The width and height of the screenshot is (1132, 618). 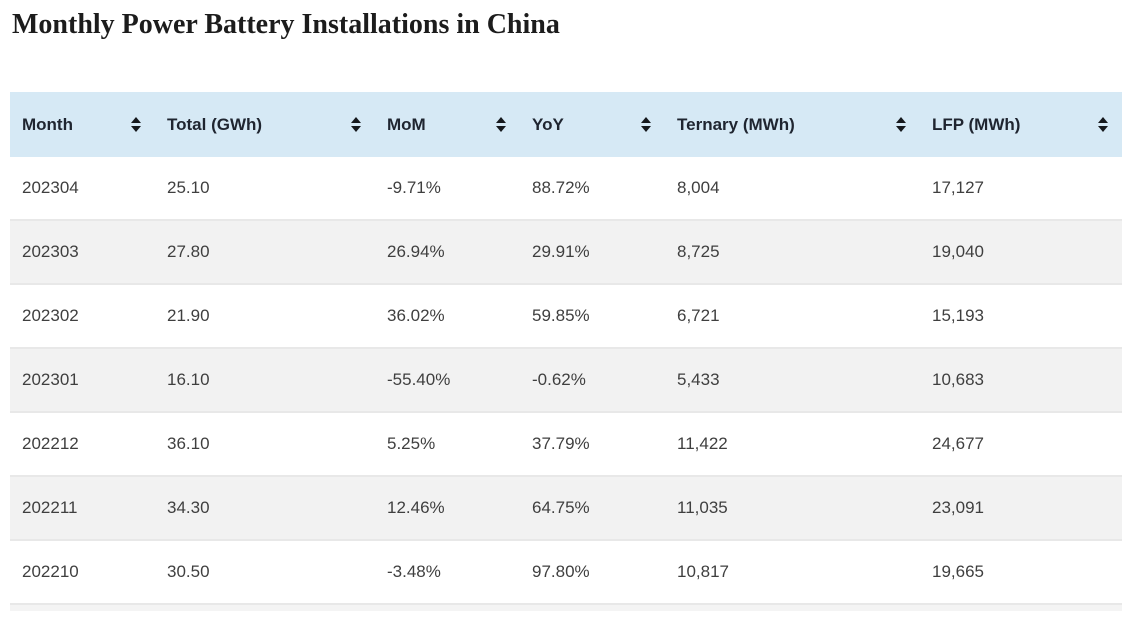 What do you see at coordinates (592, 317) in the screenshot?
I see `cell-yoy: 59.85%` at bounding box center [592, 317].